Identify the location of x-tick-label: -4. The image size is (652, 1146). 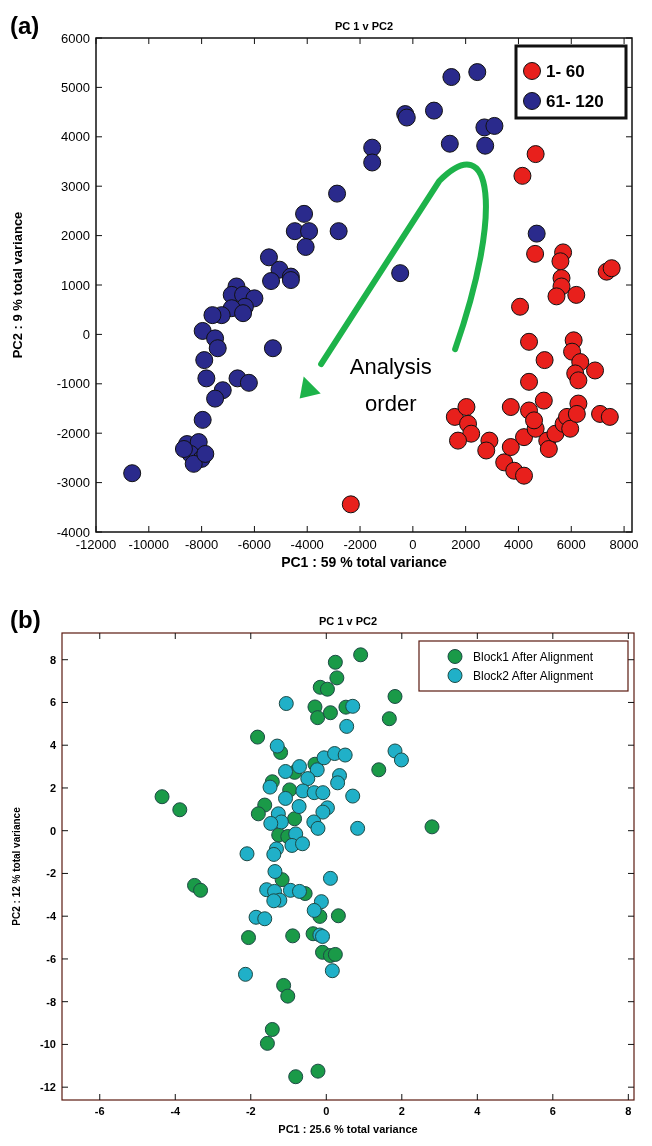
(176, 1111).